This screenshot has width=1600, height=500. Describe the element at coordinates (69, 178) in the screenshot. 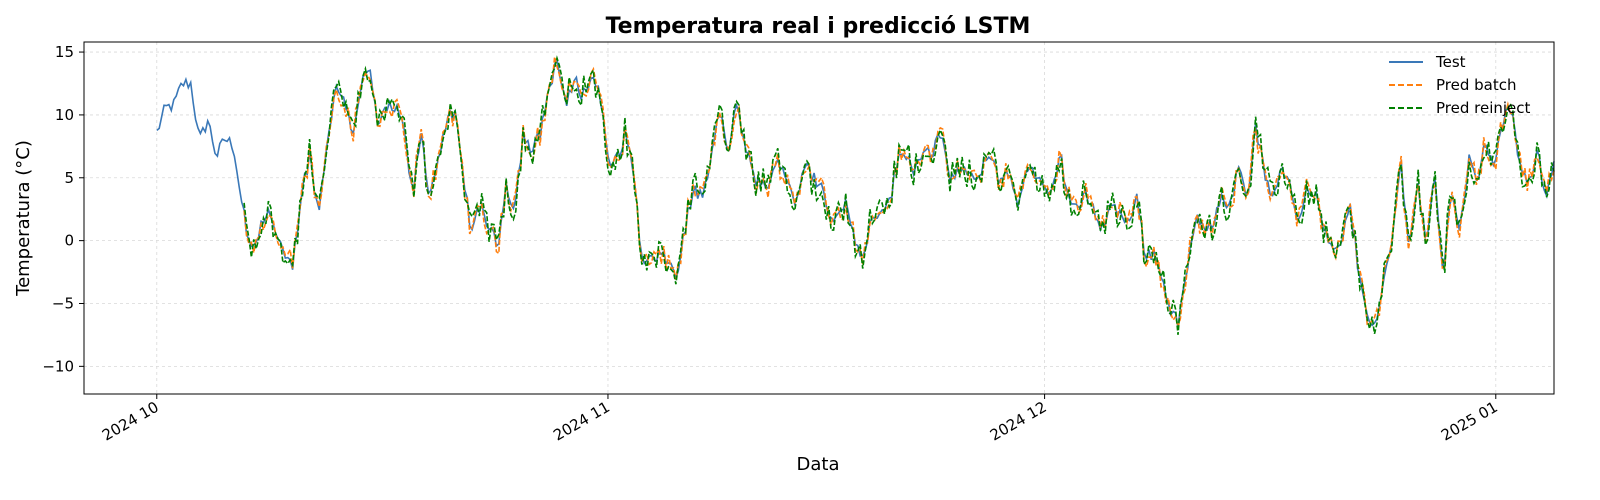

I see `y-tick-label: 5` at that location.